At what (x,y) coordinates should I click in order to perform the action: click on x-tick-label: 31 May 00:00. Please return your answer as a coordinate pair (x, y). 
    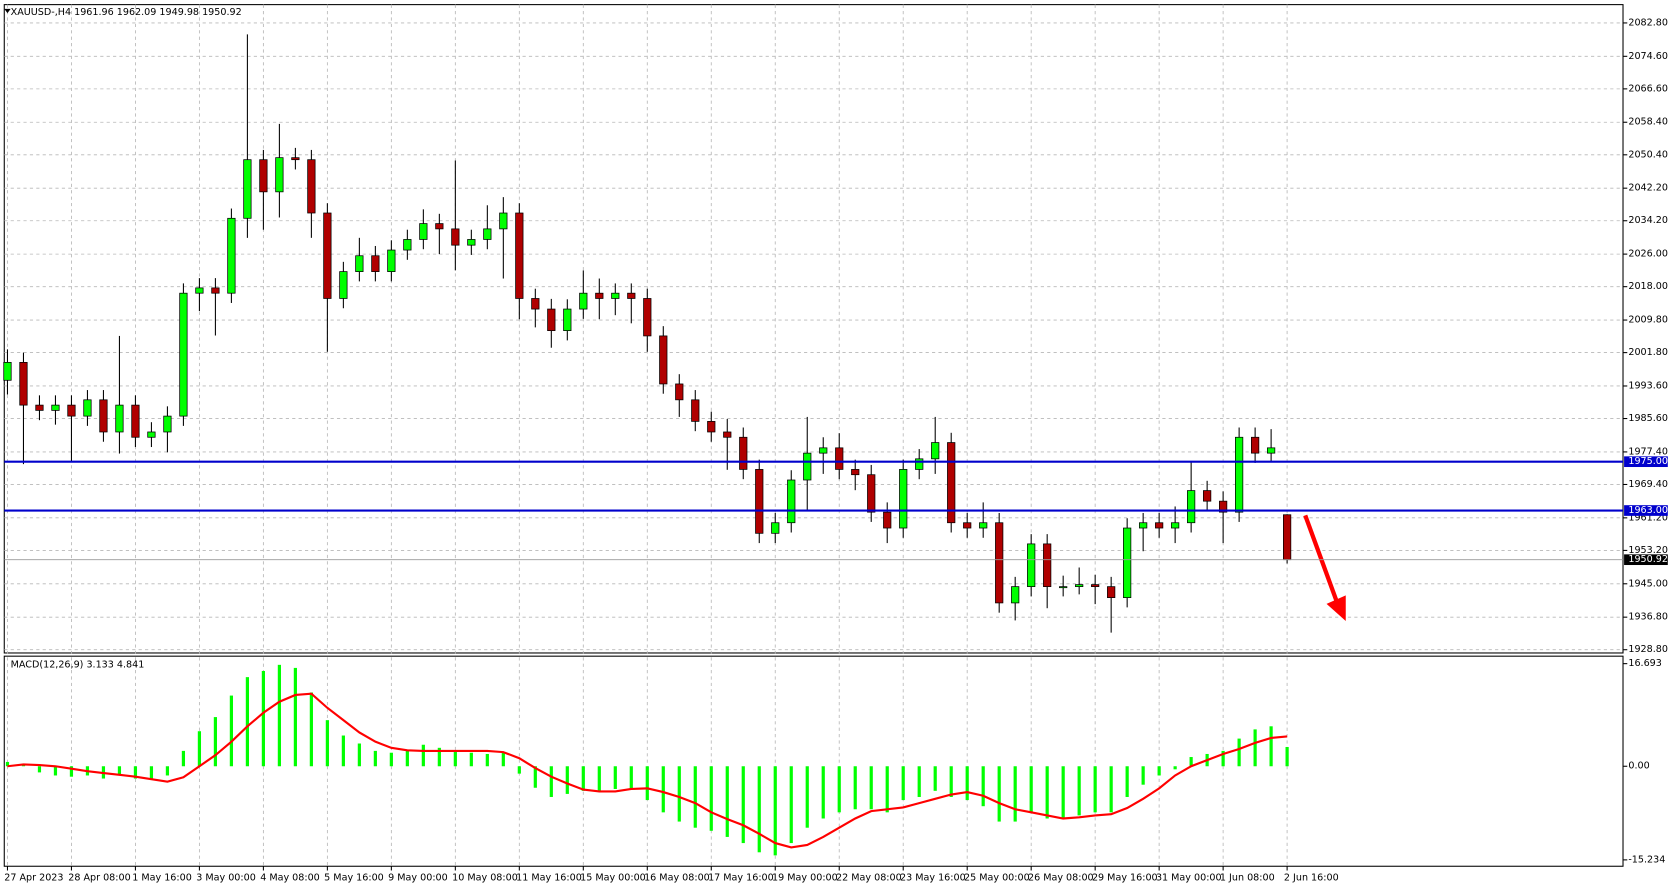
    Looking at the image, I should click on (1189, 877).